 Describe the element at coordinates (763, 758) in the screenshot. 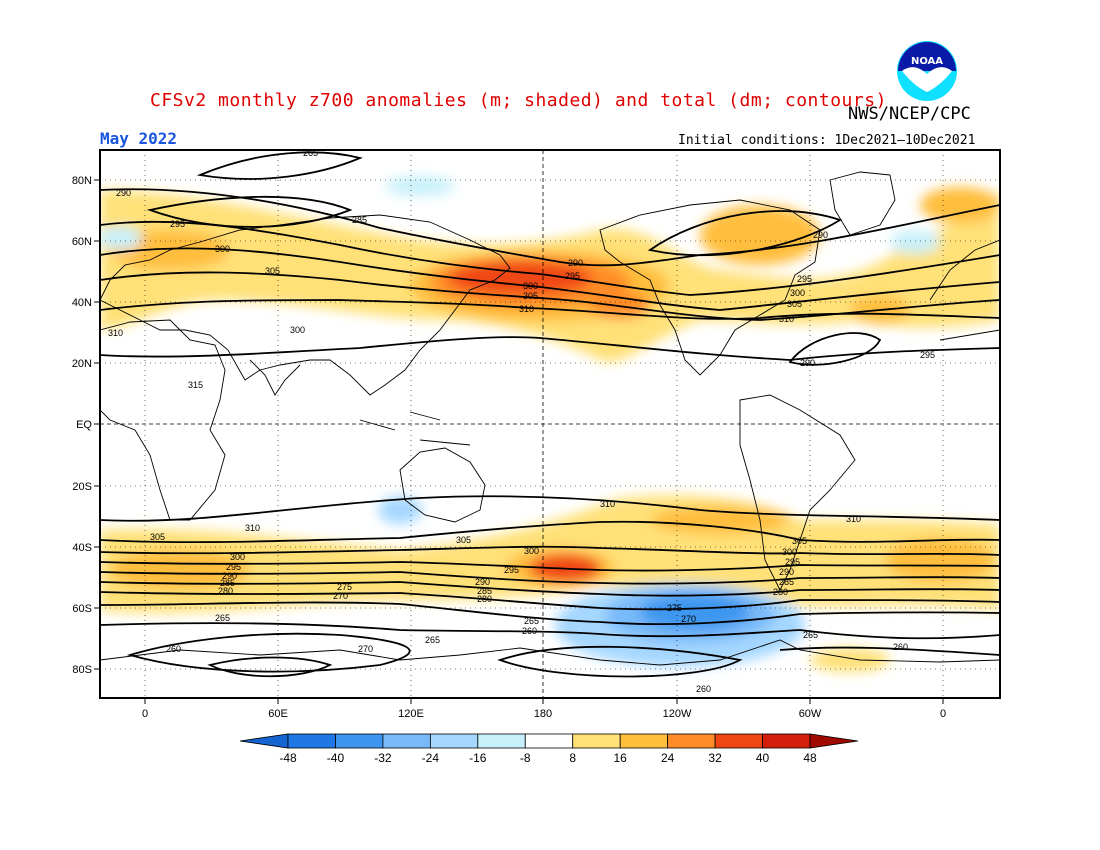

I see `colorbar-label: 40` at that location.